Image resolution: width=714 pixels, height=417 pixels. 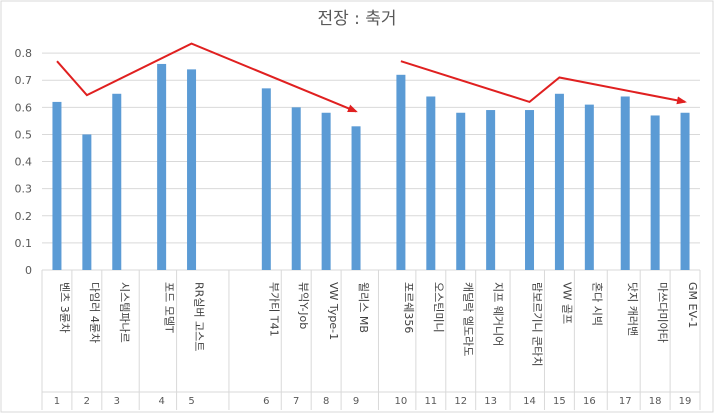 What do you see at coordinates (685, 401) in the screenshot?
I see `x-index-label: 19` at bounding box center [685, 401].